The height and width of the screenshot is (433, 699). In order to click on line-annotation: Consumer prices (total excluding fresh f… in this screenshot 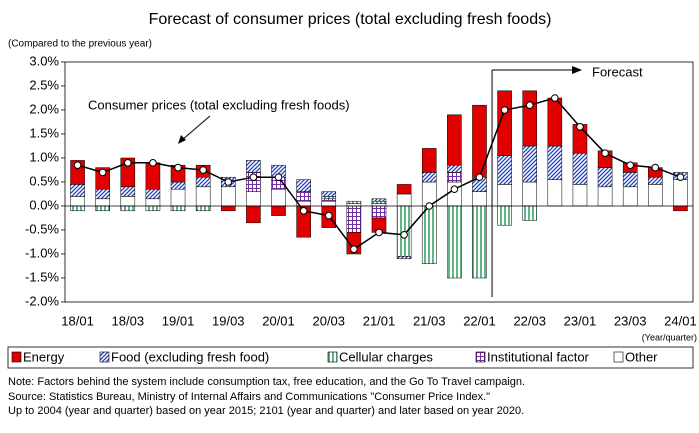, I will do `click(219, 104)`.